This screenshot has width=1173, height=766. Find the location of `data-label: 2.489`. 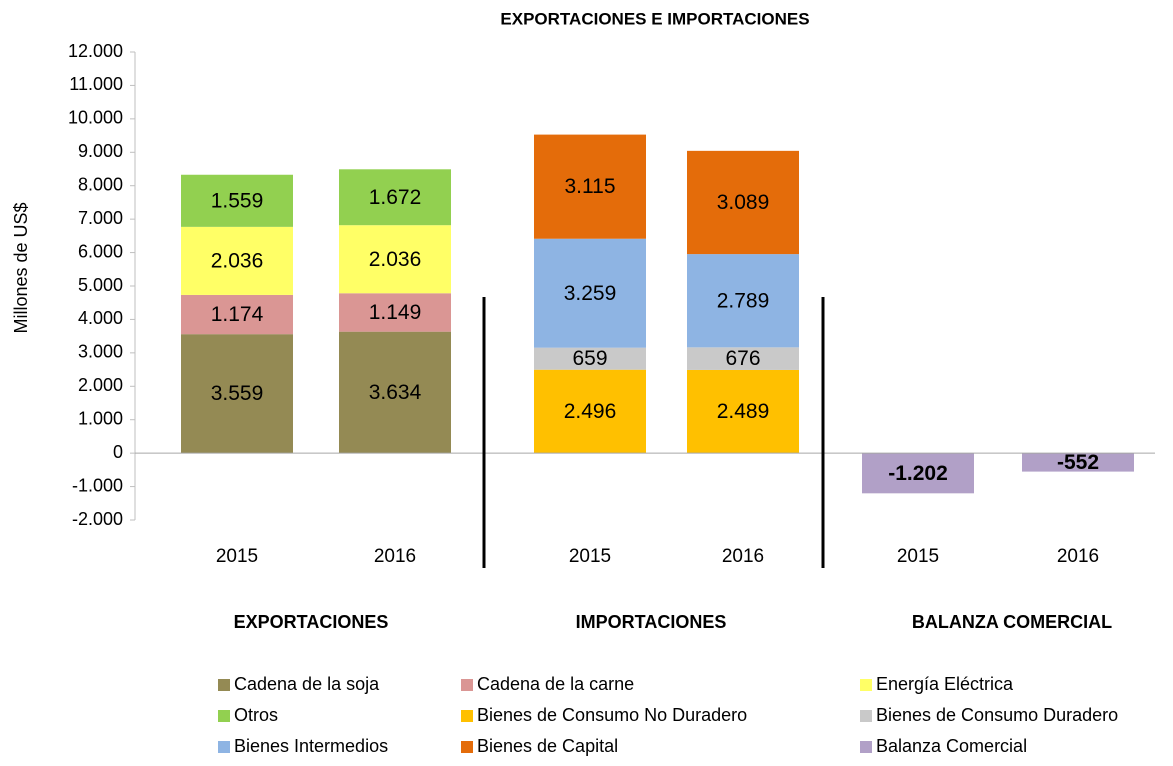

data-label: 2.489 is located at coordinates (743, 411).